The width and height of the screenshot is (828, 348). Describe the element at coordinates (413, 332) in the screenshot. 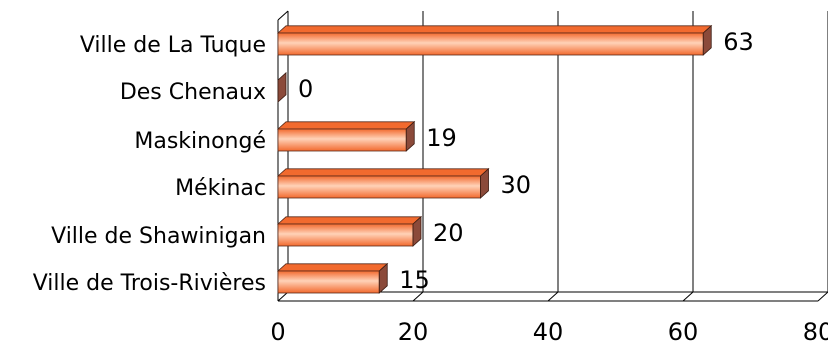

I see `x-tick-label: 20` at that location.